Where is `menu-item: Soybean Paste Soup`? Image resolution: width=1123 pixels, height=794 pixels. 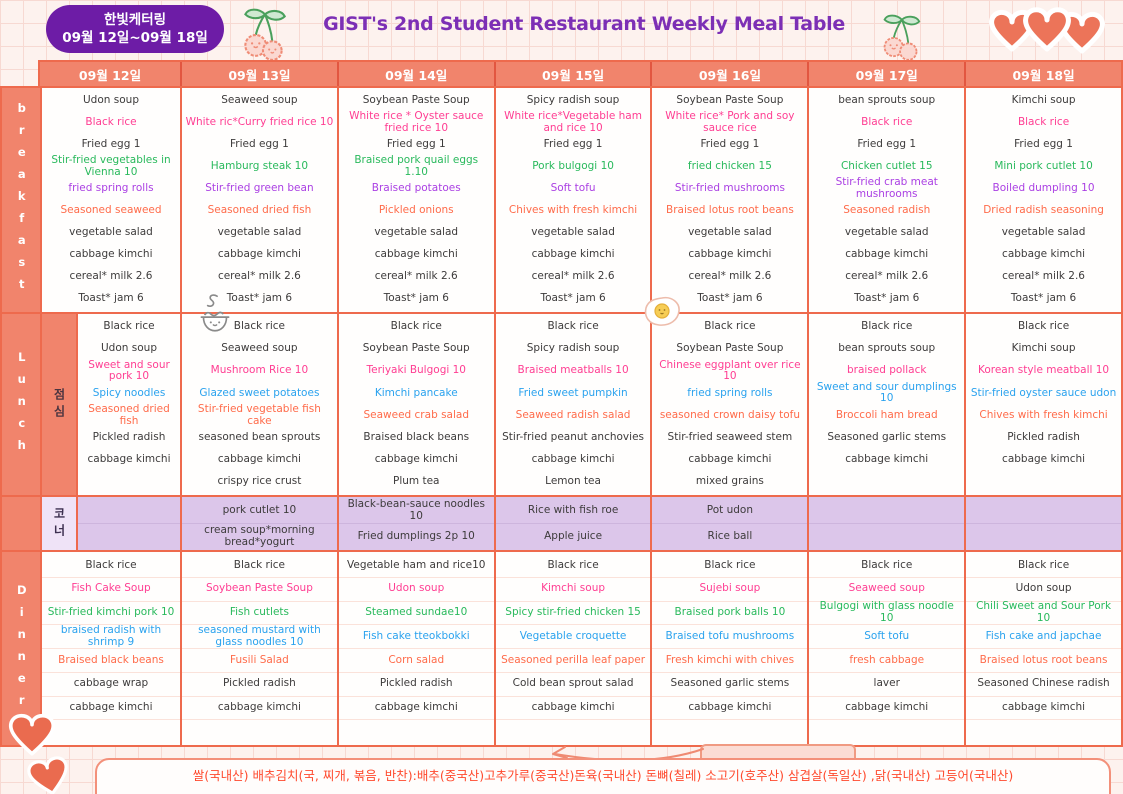 menu-item: Soybean Paste Soup is located at coordinates (730, 100).